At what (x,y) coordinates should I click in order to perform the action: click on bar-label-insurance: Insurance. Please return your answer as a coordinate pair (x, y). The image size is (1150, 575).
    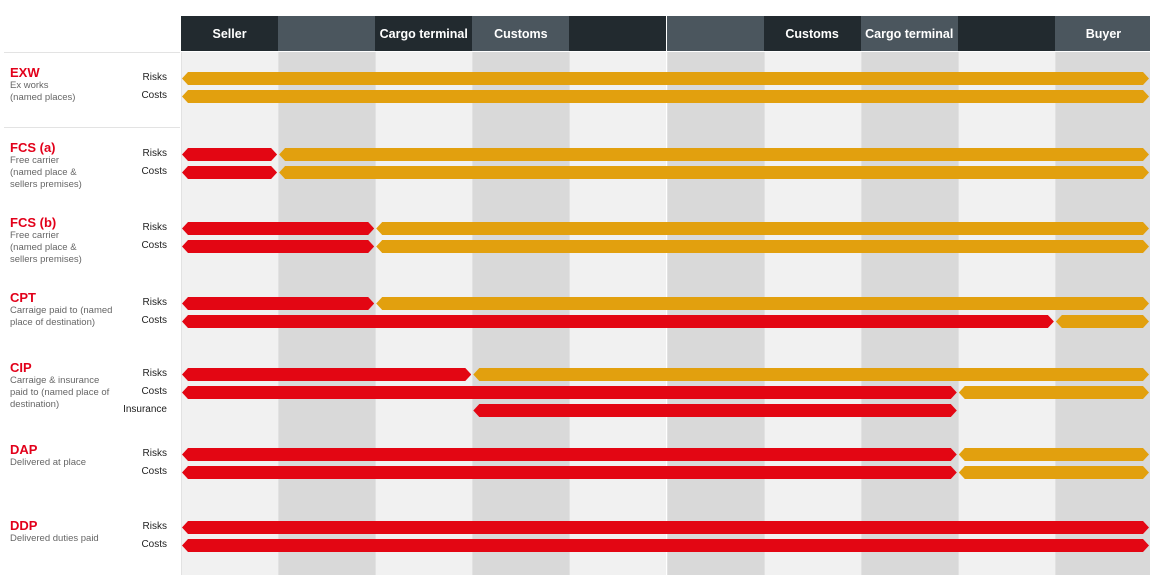
    Looking at the image, I should click on (145, 409).